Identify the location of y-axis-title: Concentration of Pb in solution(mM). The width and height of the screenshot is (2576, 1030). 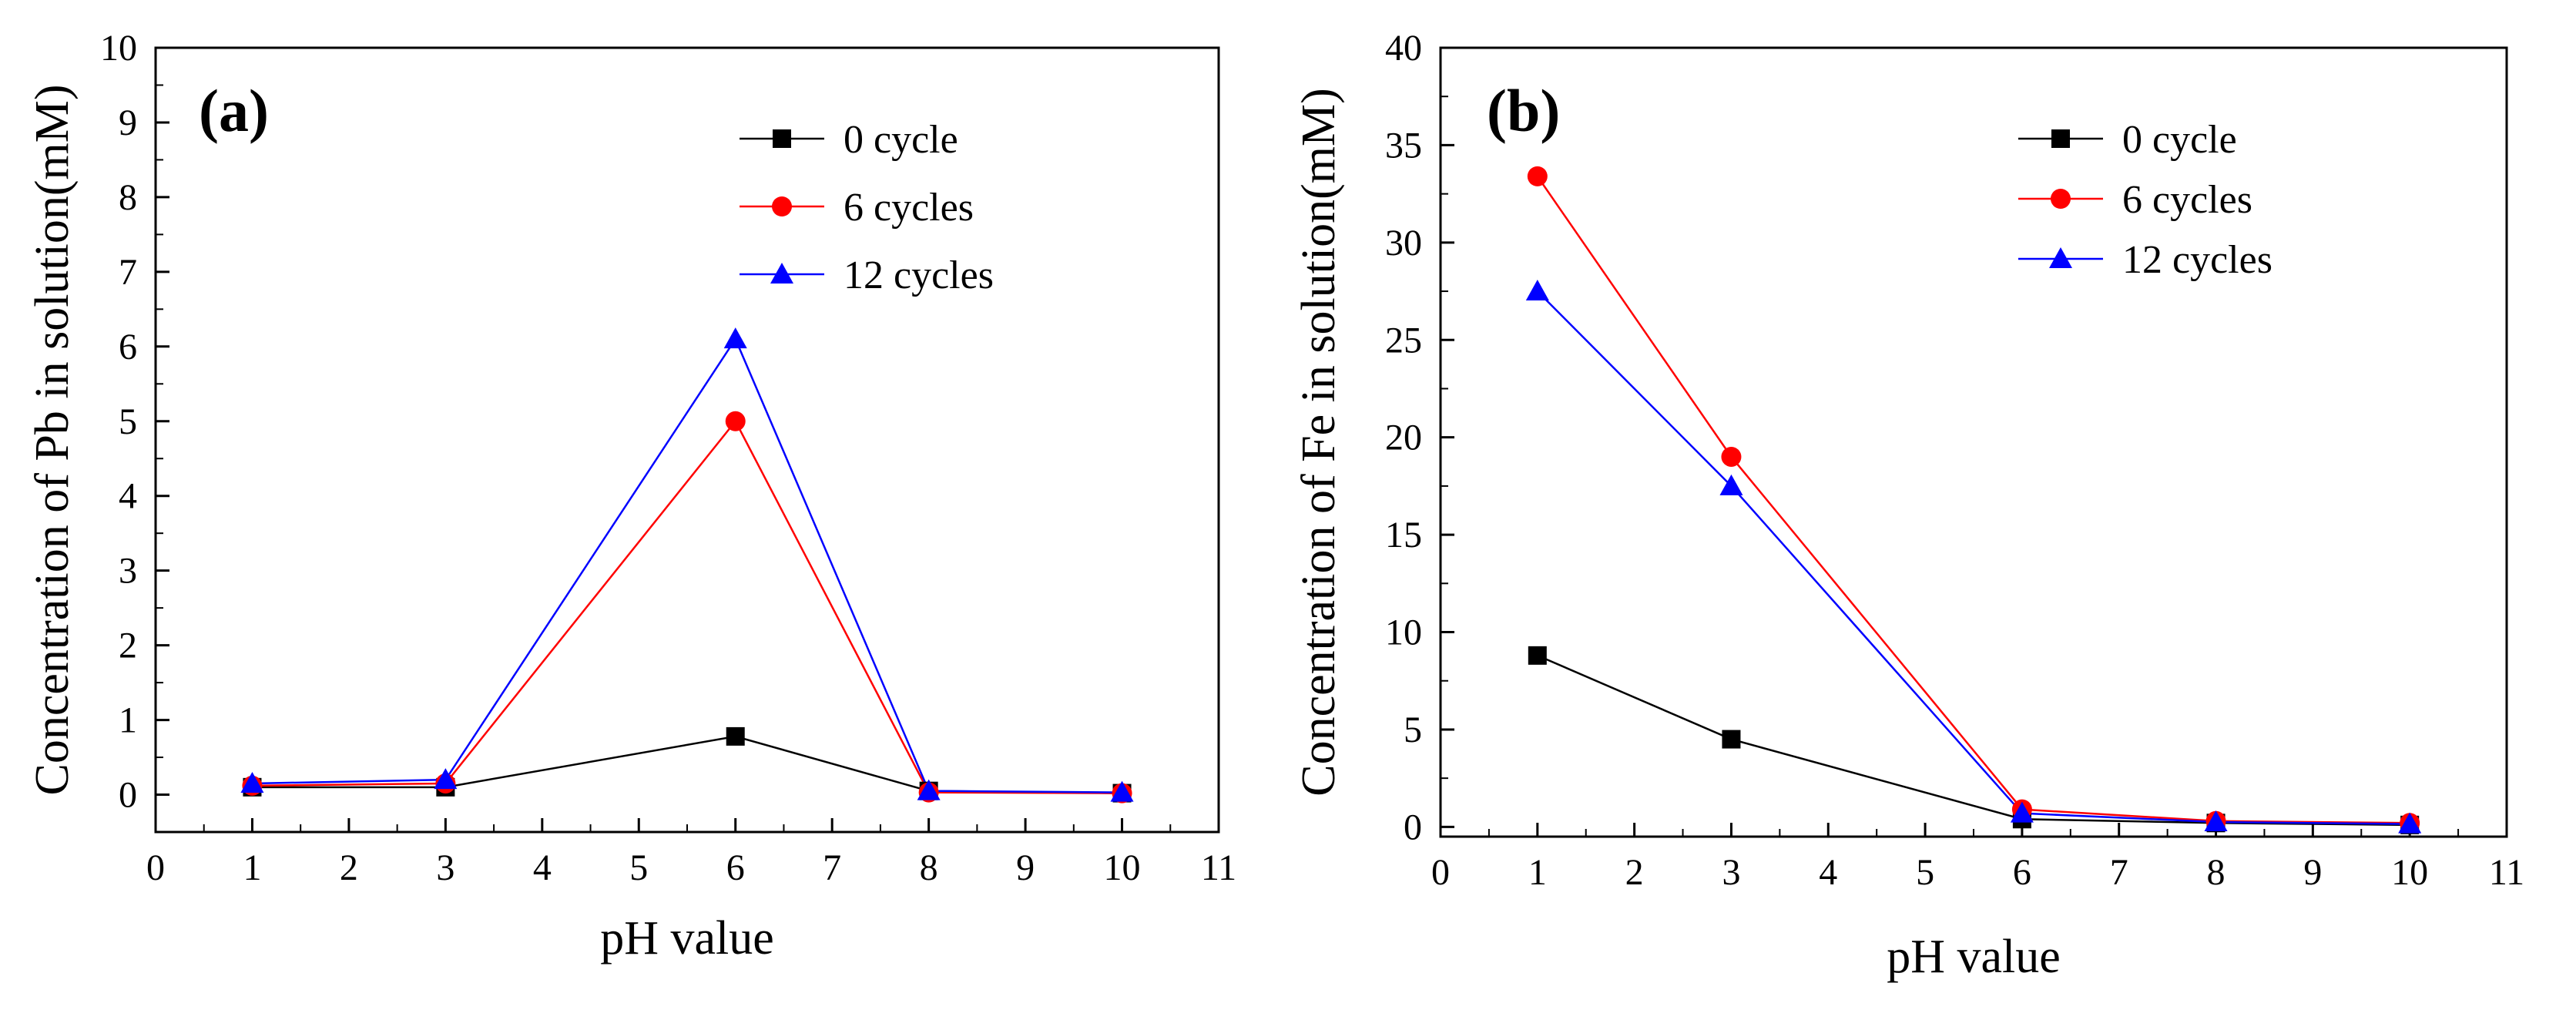
(52, 439).